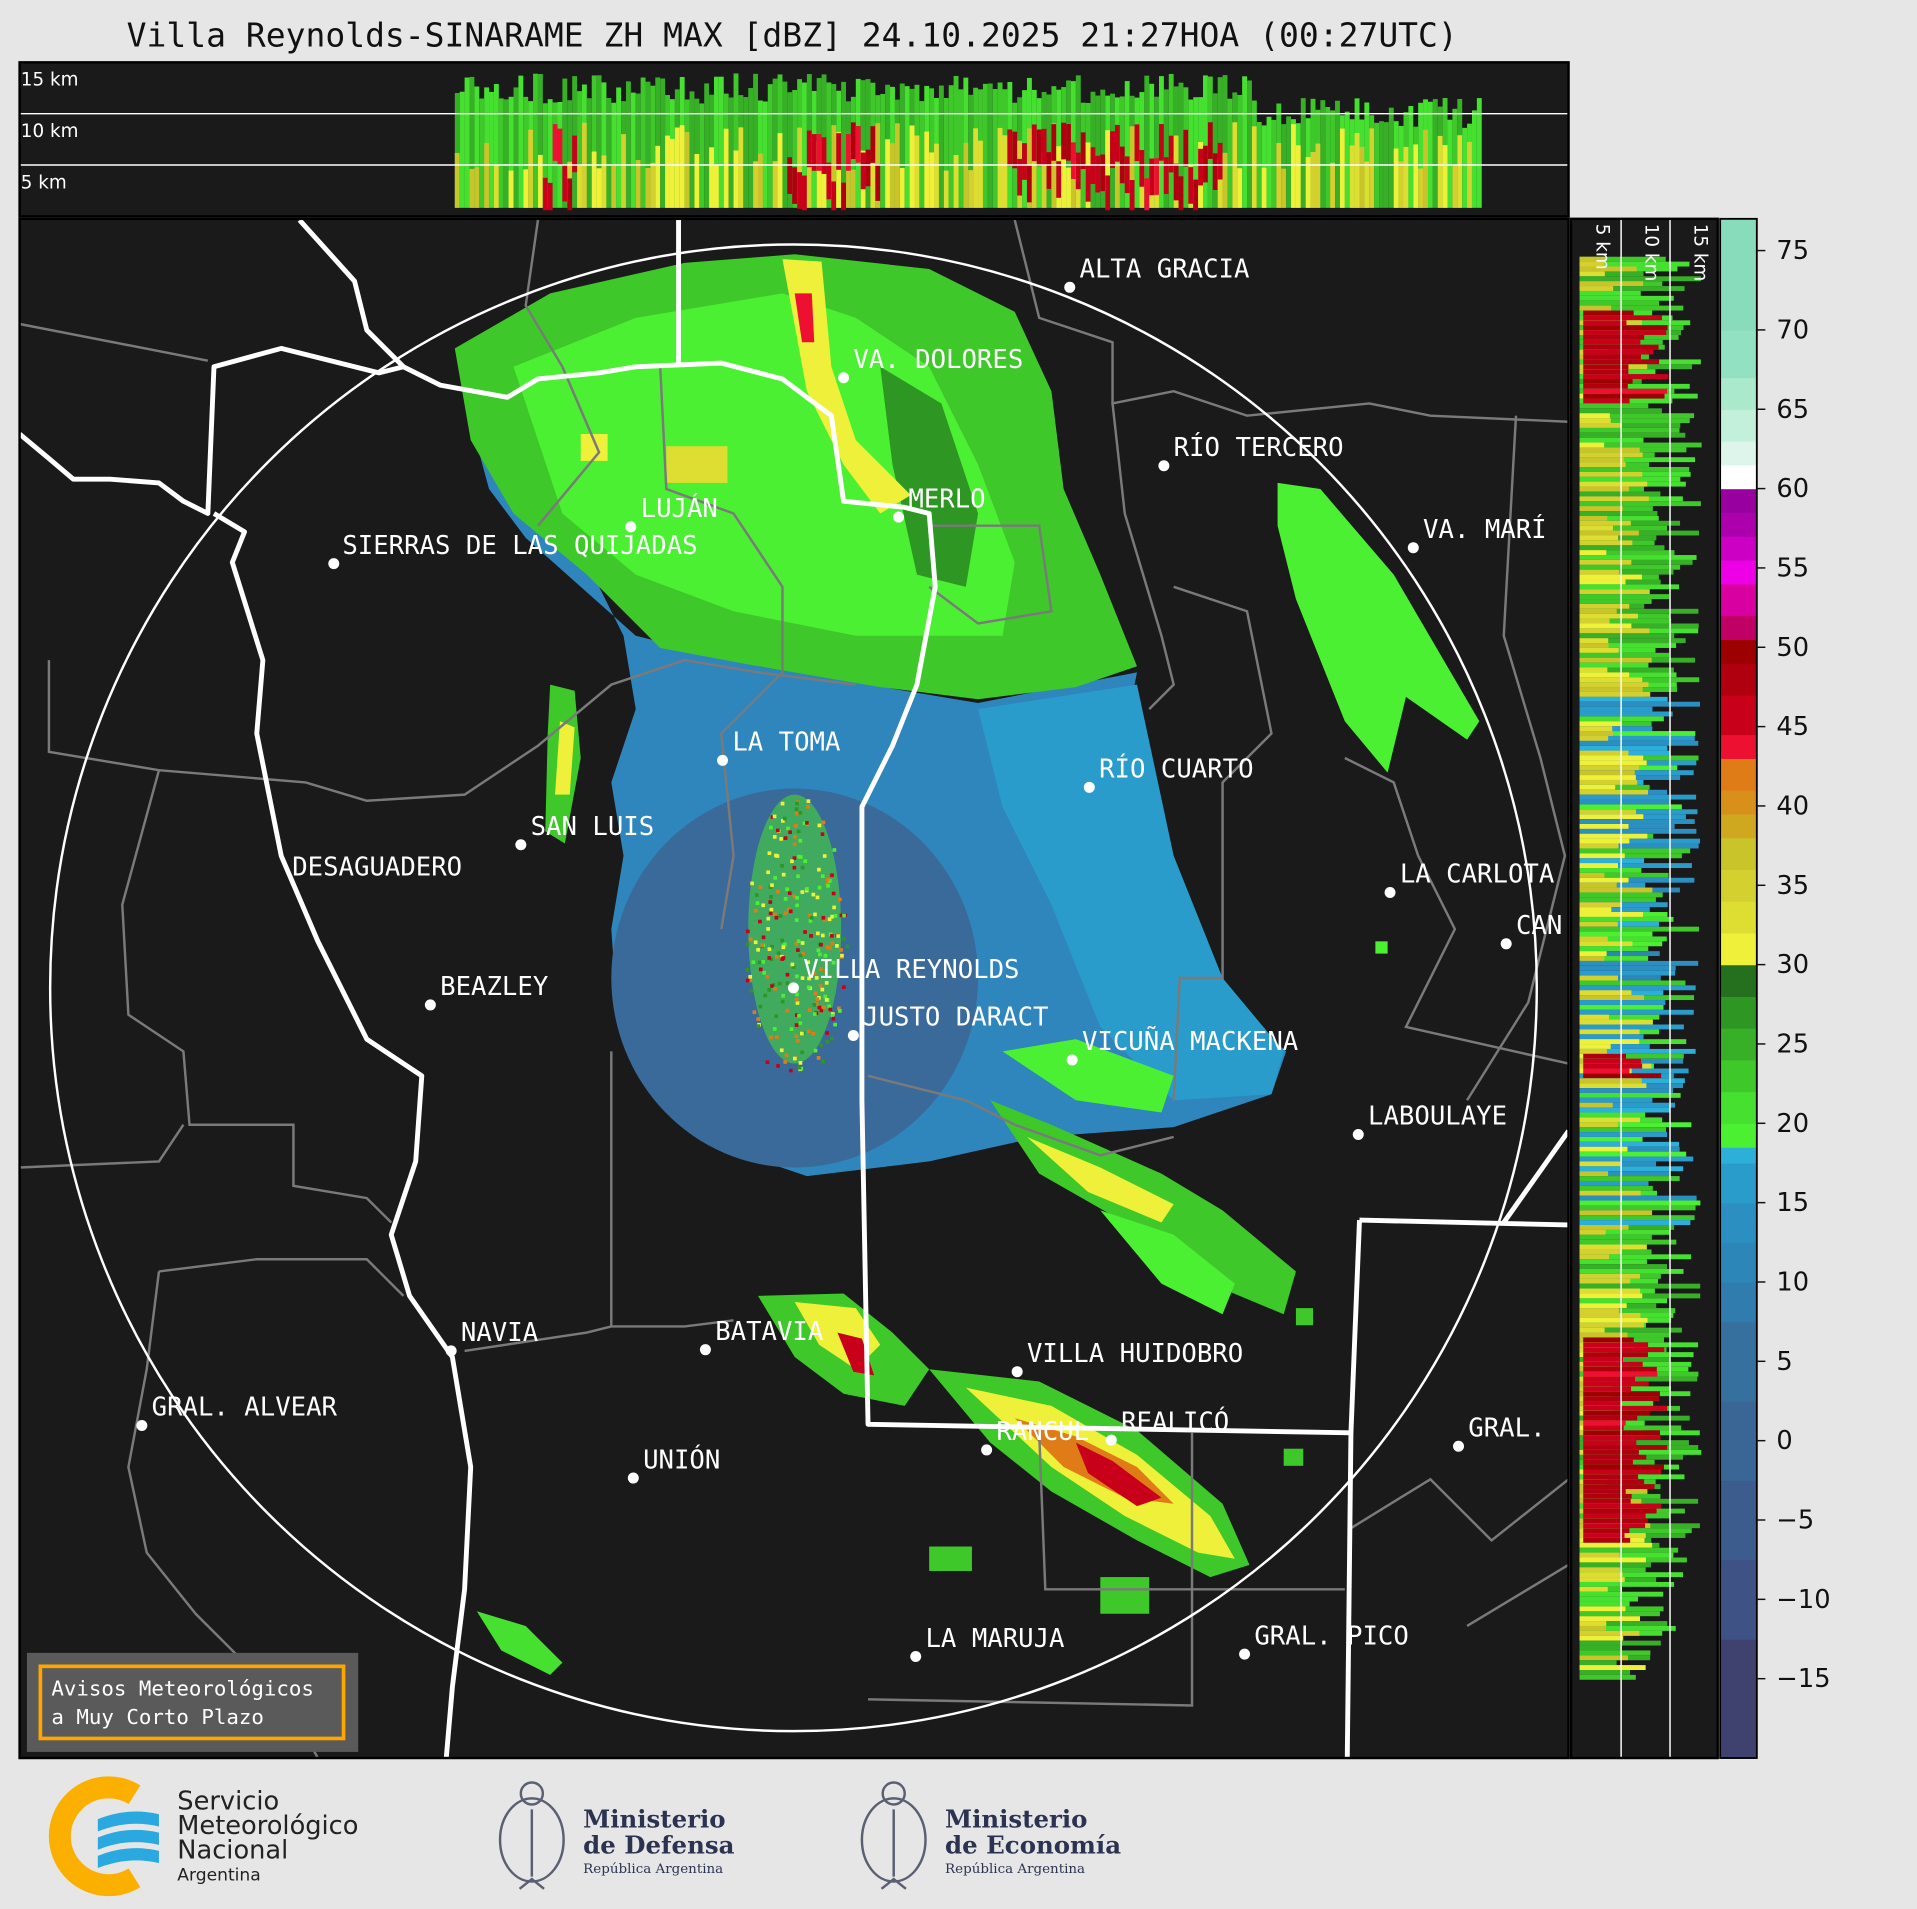 Image resolution: width=1917 pixels, height=1909 pixels. I want to click on defensa-line-2: de Defensa, so click(658, 1844).